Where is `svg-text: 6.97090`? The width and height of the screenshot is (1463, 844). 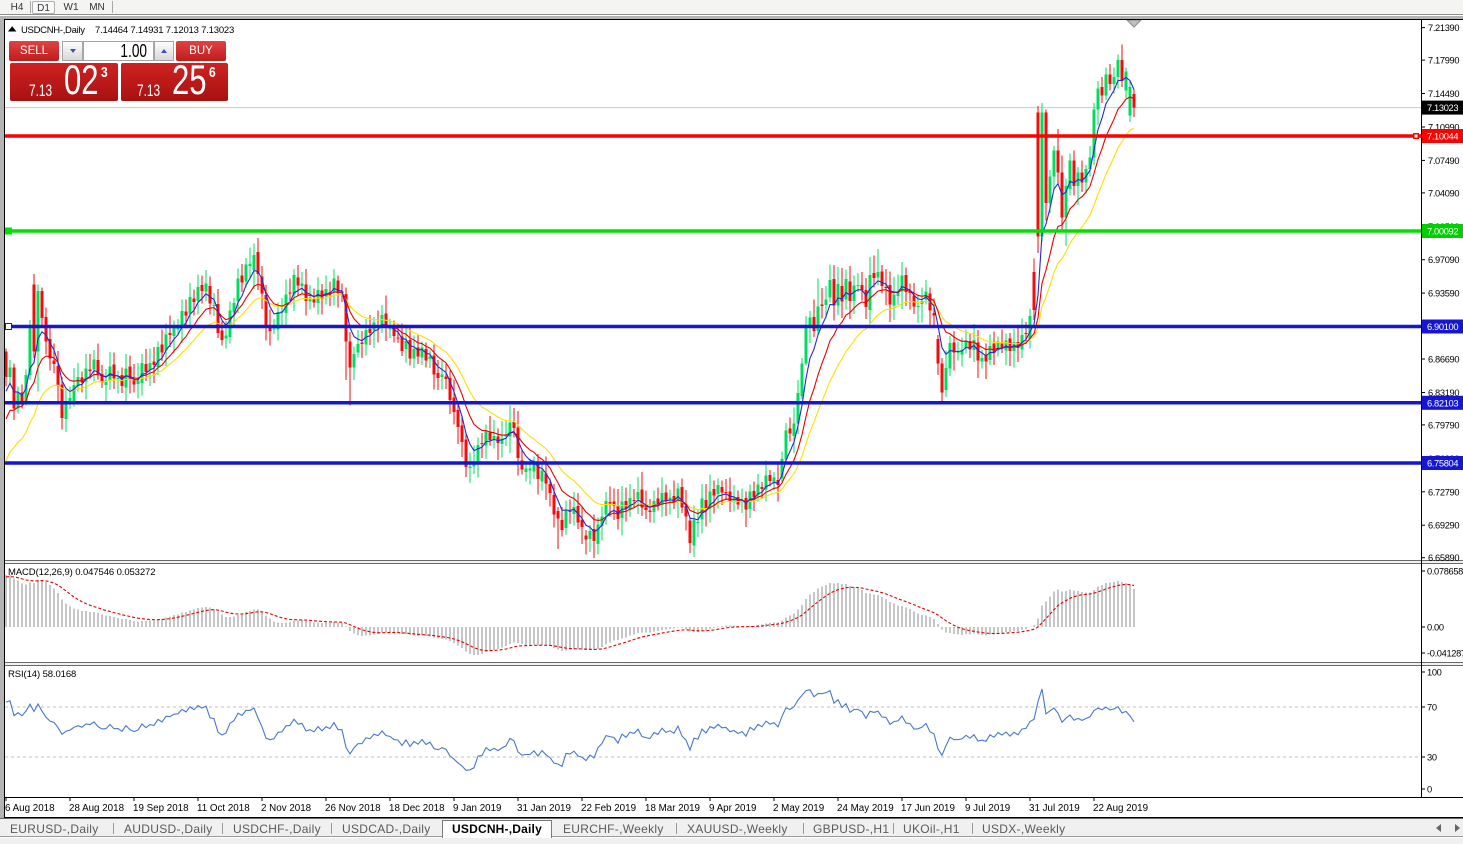
svg-text: 6.97090 is located at coordinates (1443, 260).